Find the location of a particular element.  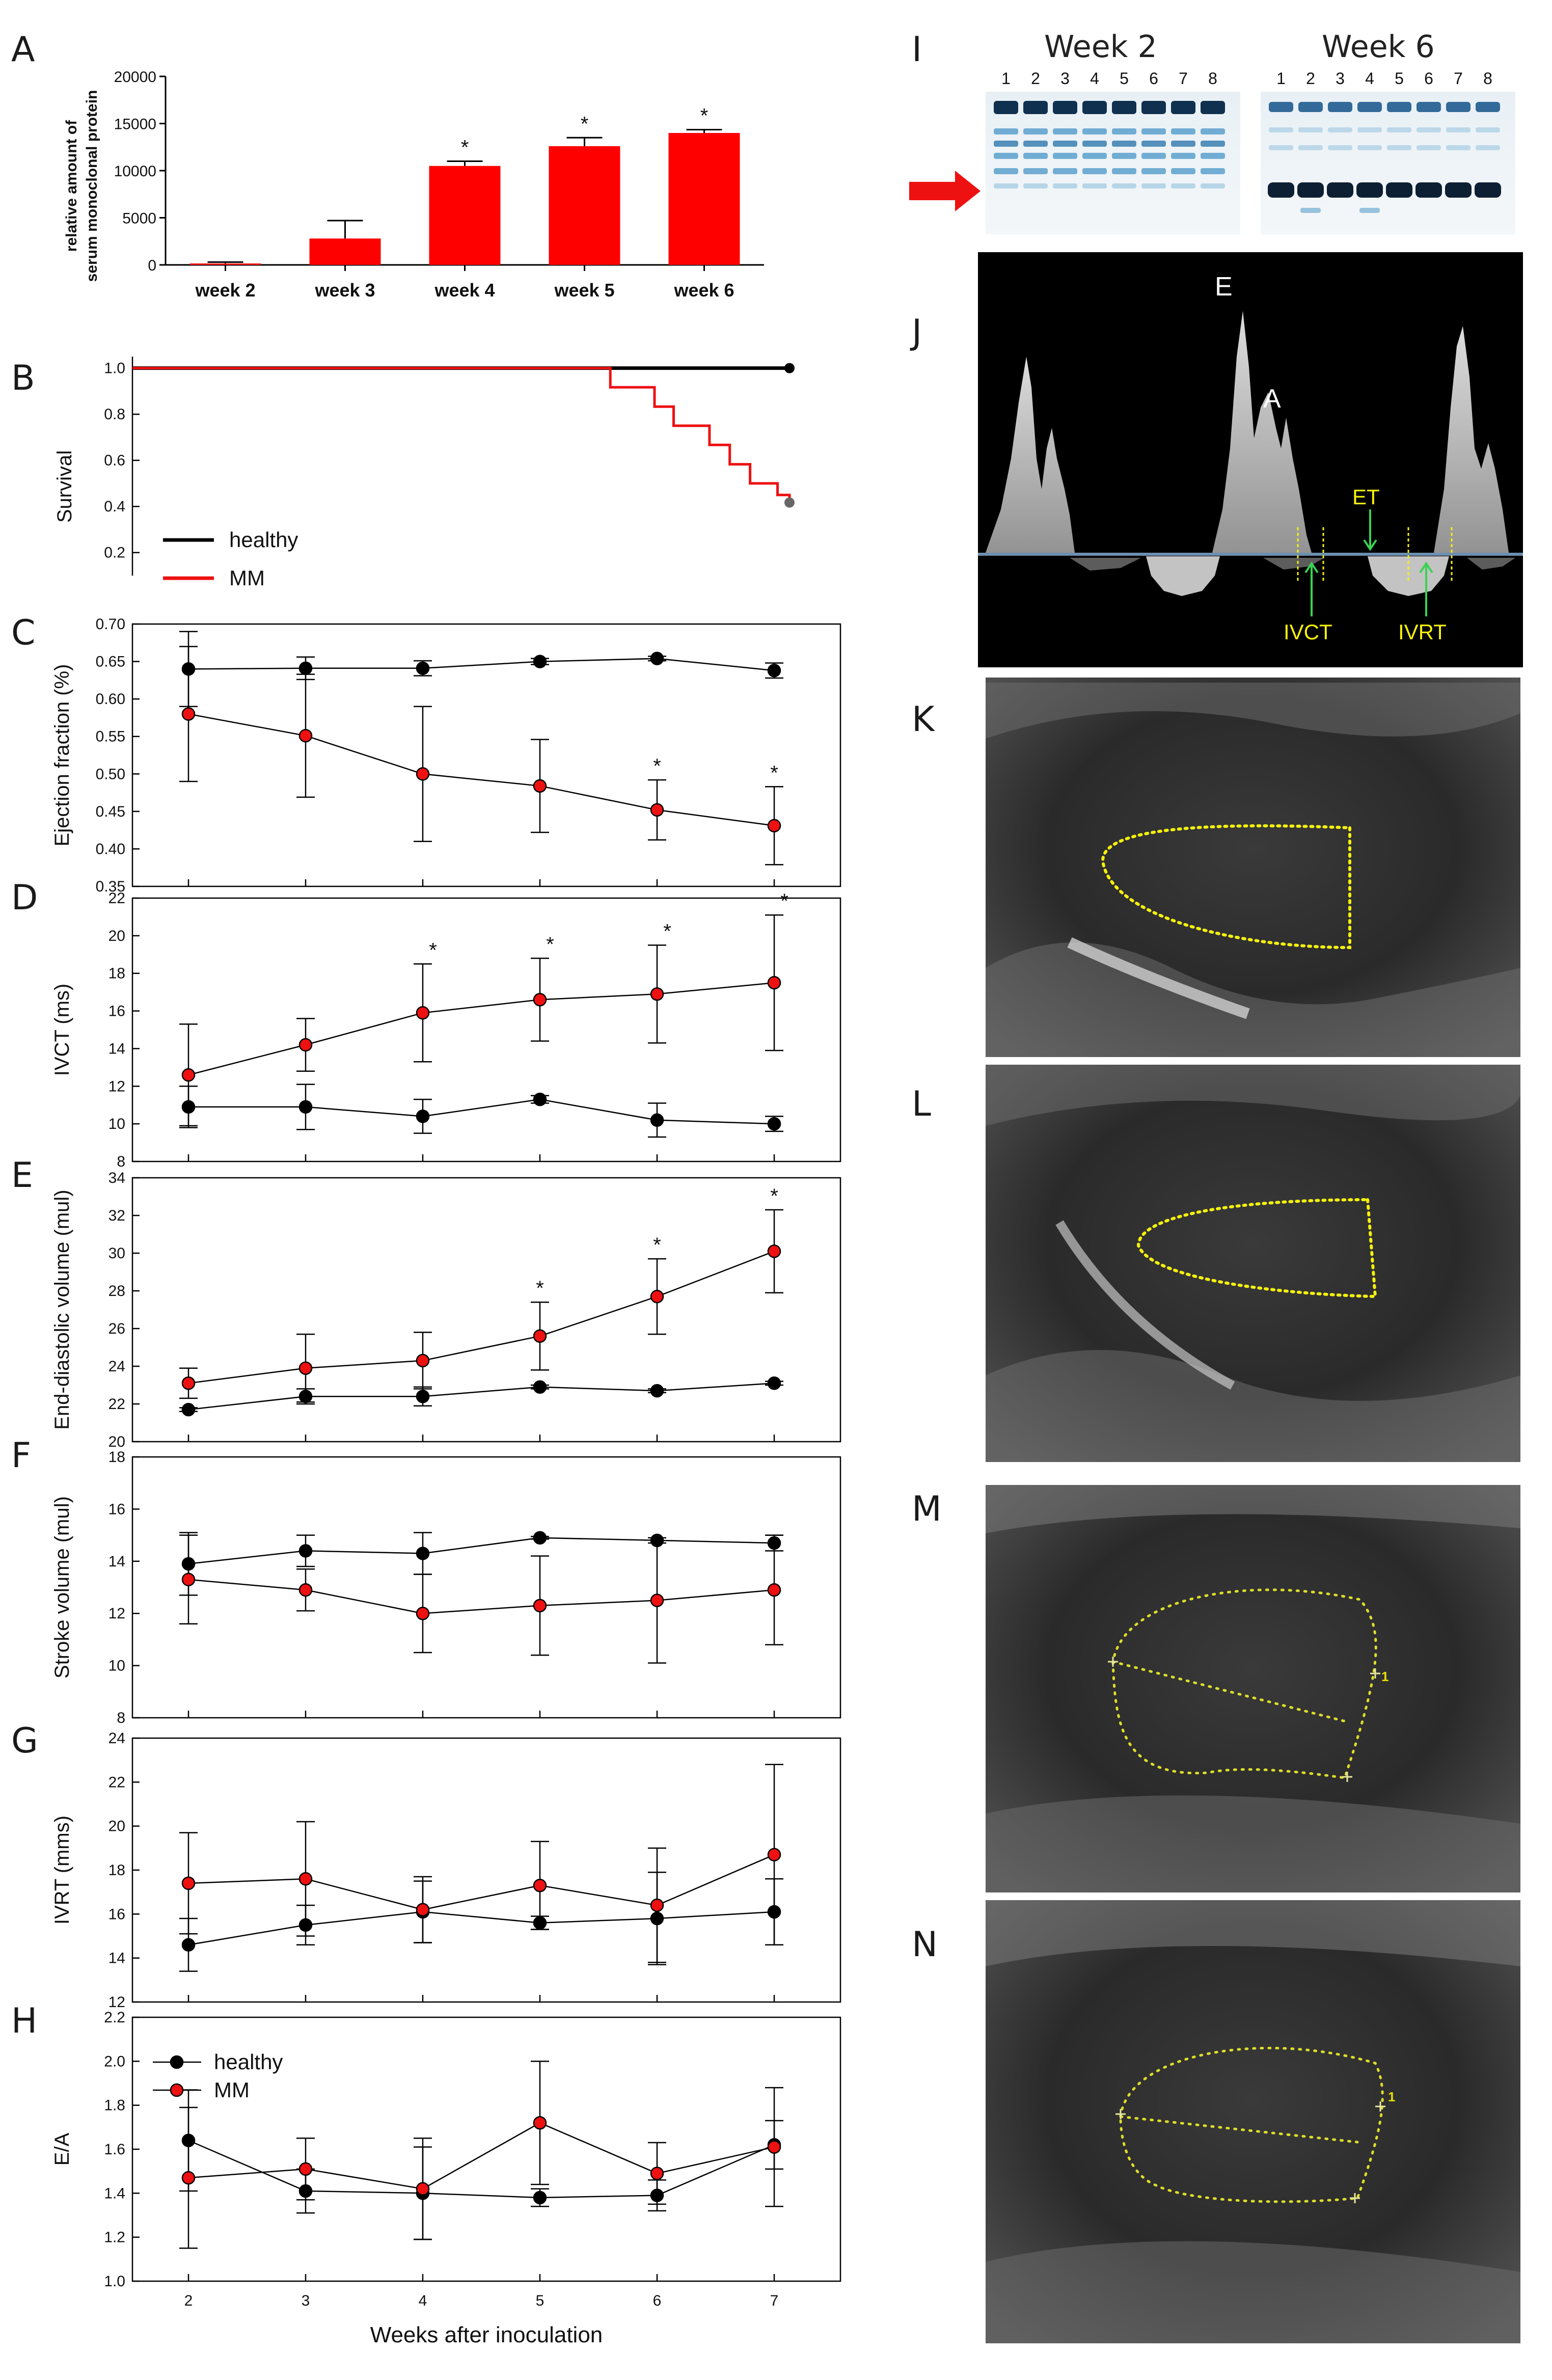

data-point-D-healthy is located at coordinates (657, 1120).